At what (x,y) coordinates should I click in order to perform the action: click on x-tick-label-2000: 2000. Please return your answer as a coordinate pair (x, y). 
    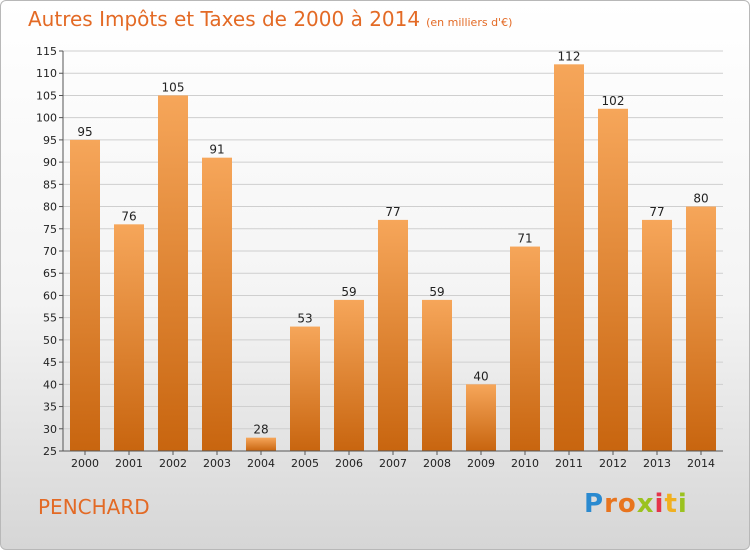
    Looking at the image, I should click on (85, 463).